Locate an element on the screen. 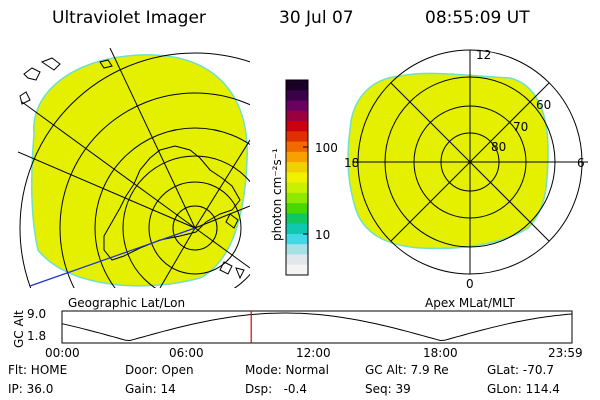 Image resolution: width=600 pixels, height=400 pixels. altitude-ytick-high: 9.0 is located at coordinates (37, 314).